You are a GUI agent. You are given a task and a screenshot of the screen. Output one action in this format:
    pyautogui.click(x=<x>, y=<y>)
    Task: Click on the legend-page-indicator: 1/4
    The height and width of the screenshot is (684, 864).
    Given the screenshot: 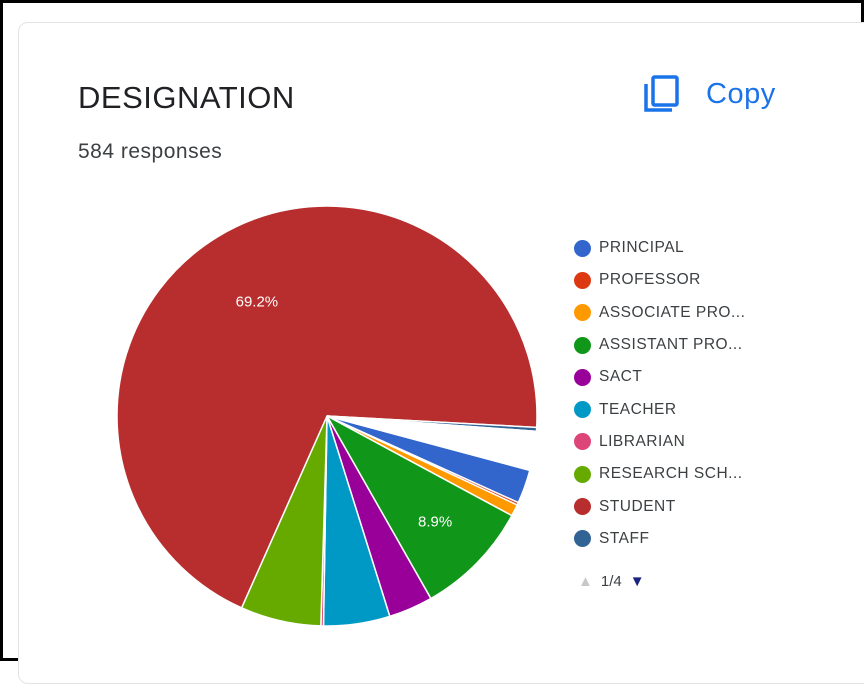 What is the action you would take?
    pyautogui.click(x=611, y=581)
    